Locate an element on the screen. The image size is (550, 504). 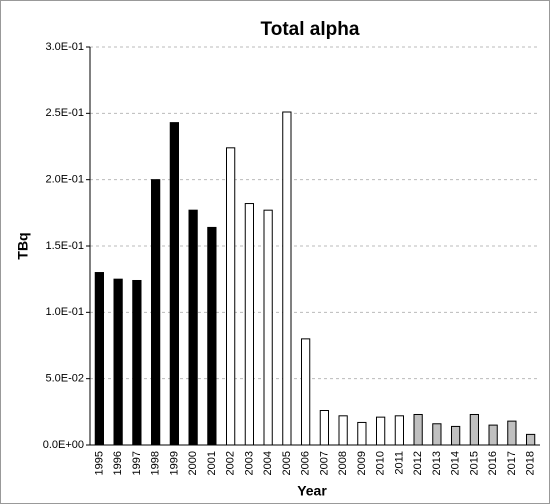
x-tick-label: 2008 is located at coordinates (343, 463).